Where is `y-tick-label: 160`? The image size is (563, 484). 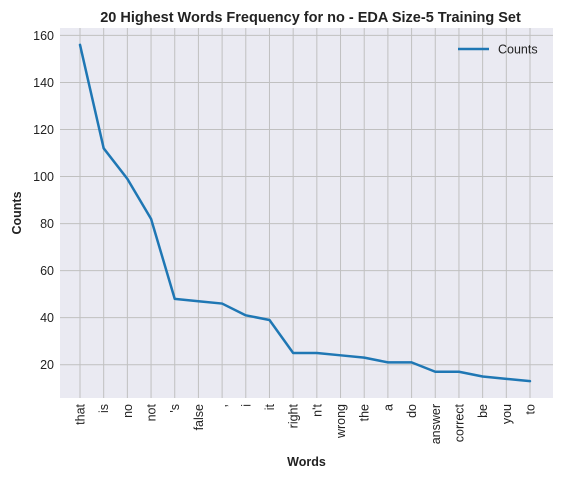
y-tick-label: 160 is located at coordinates (43, 36).